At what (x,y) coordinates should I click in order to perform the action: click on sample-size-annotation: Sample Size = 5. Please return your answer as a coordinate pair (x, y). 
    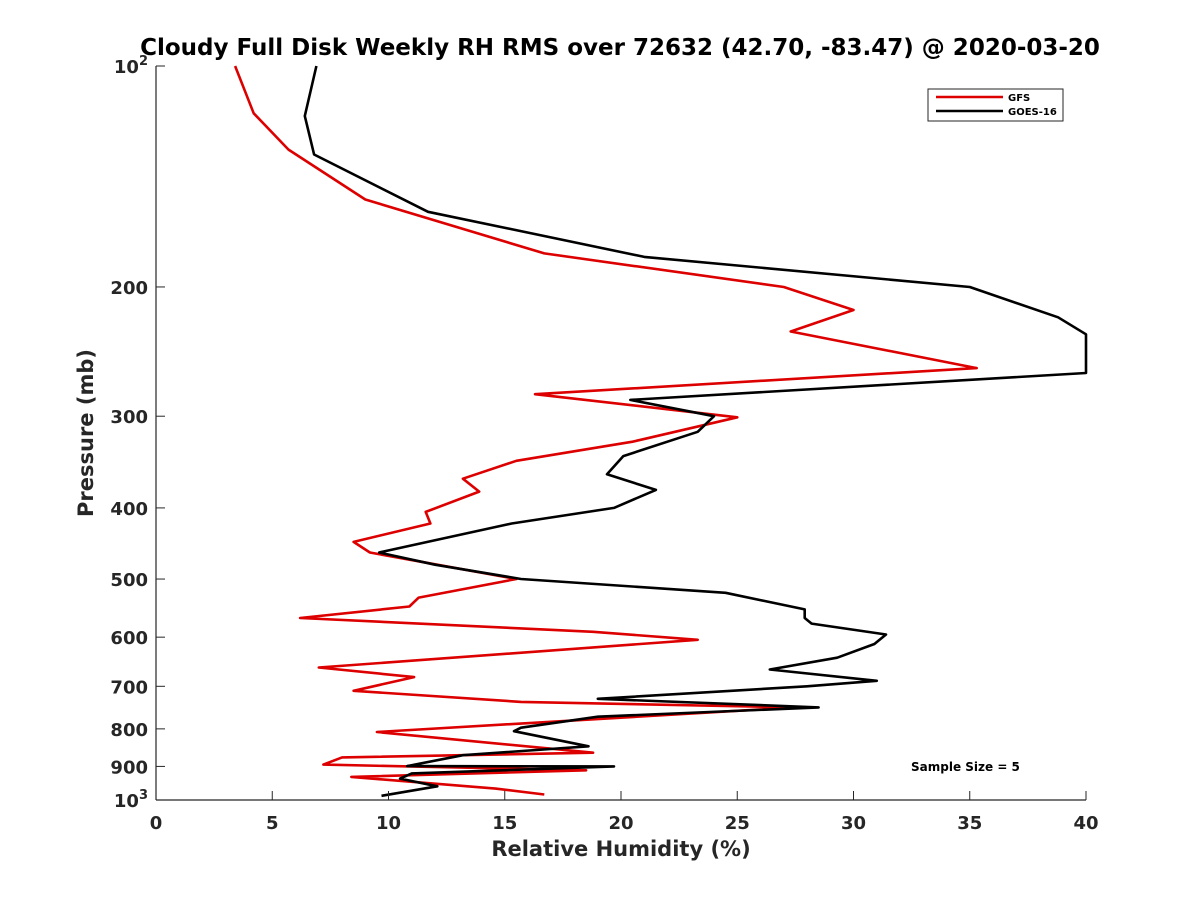
    Looking at the image, I should click on (965, 767).